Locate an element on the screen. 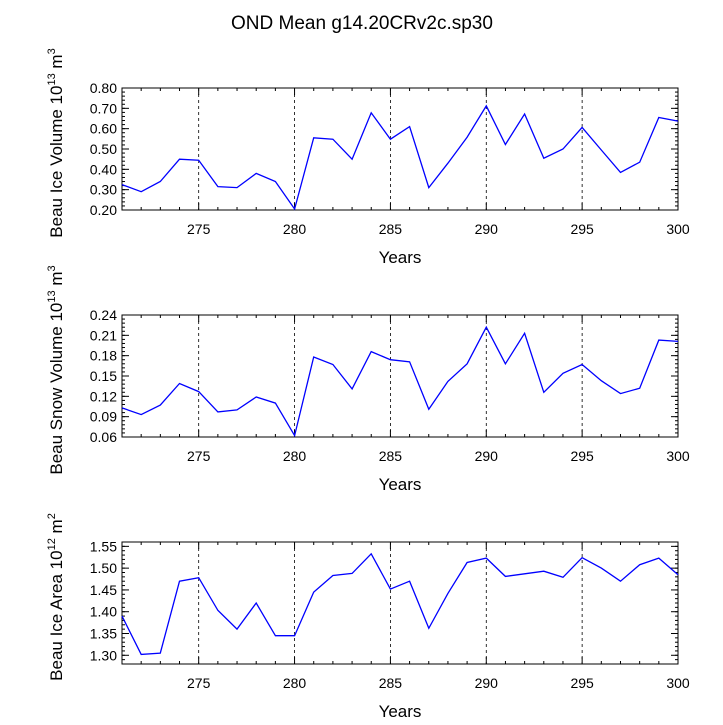 The image size is (723, 725). series-line-ice-area is located at coordinates (400, 604).